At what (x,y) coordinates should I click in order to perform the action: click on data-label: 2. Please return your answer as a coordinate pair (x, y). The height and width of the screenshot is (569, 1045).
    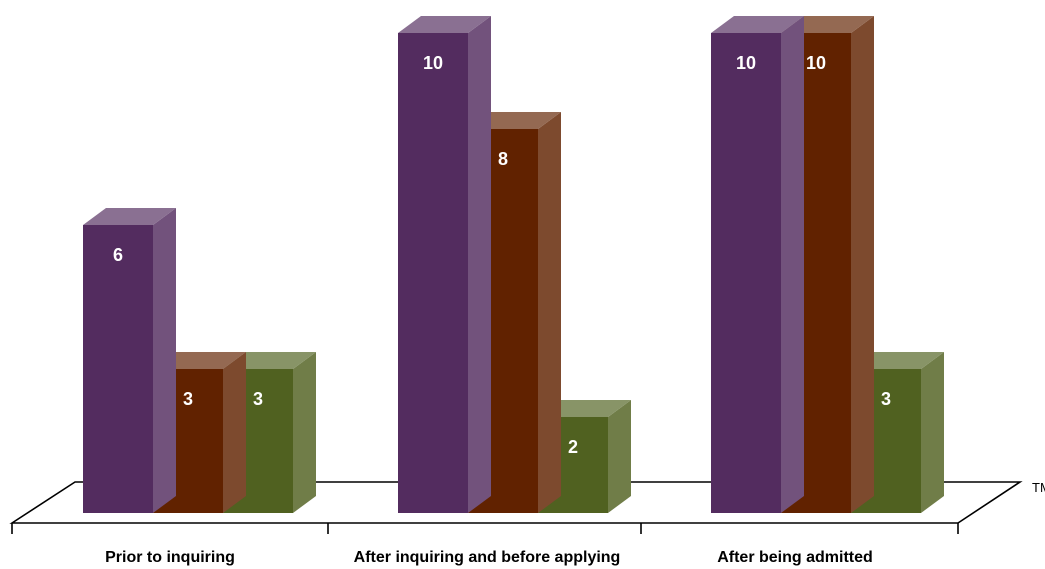
    Looking at the image, I should click on (573, 447).